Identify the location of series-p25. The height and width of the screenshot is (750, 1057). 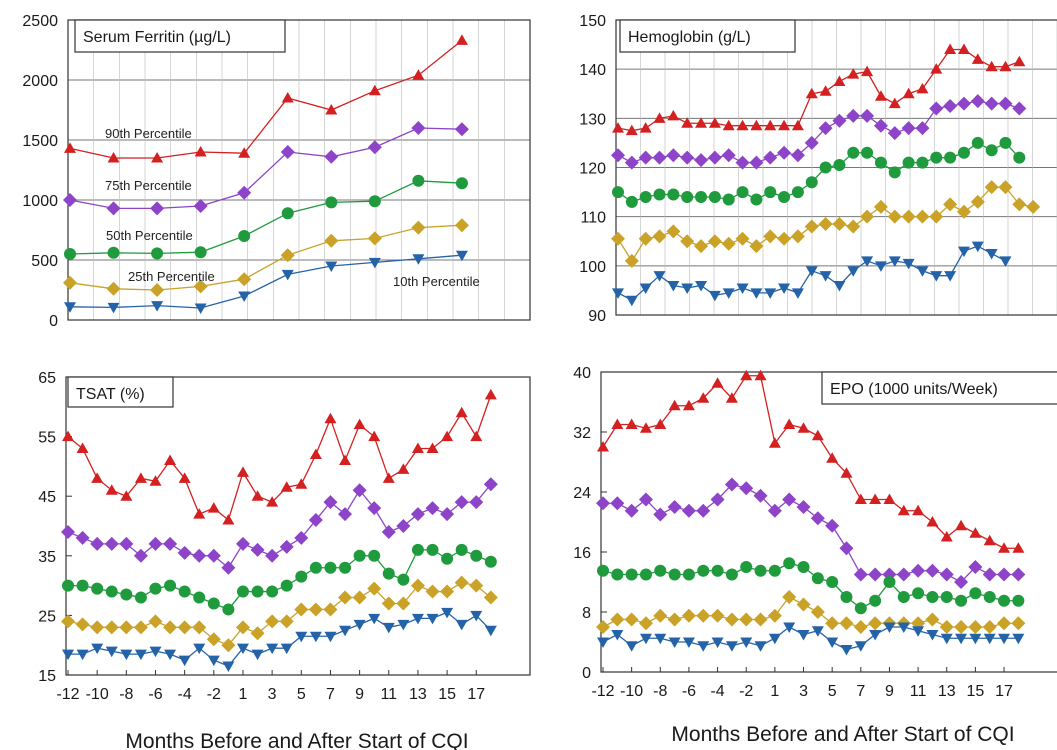
(279, 614).